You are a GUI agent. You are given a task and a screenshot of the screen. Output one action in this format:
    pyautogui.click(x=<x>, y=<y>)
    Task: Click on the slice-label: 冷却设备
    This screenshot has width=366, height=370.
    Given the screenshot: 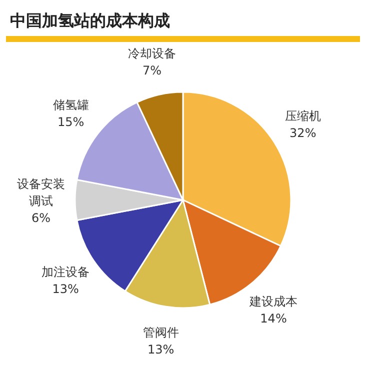 What is the action you would take?
    pyautogui.click(x=152, y=53)
    